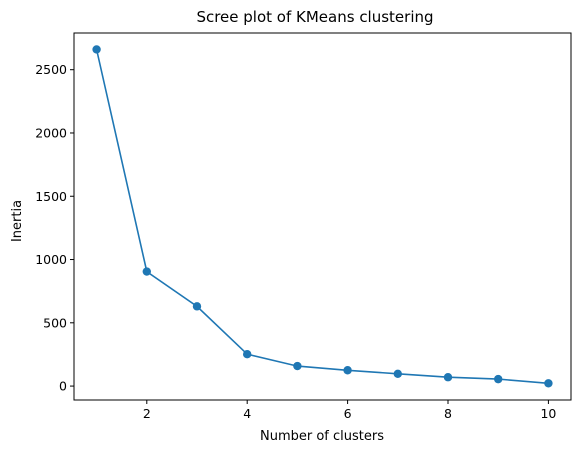  I want to click on x-tick-label: 4, so click(247, 413).